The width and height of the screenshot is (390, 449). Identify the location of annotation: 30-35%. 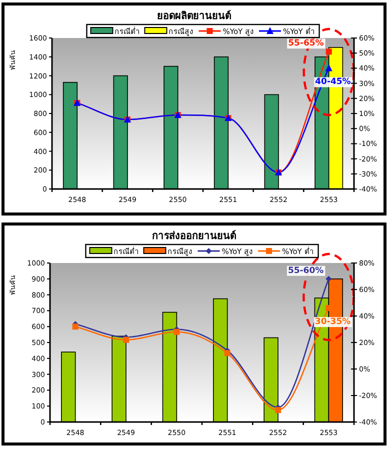
(333, 322).